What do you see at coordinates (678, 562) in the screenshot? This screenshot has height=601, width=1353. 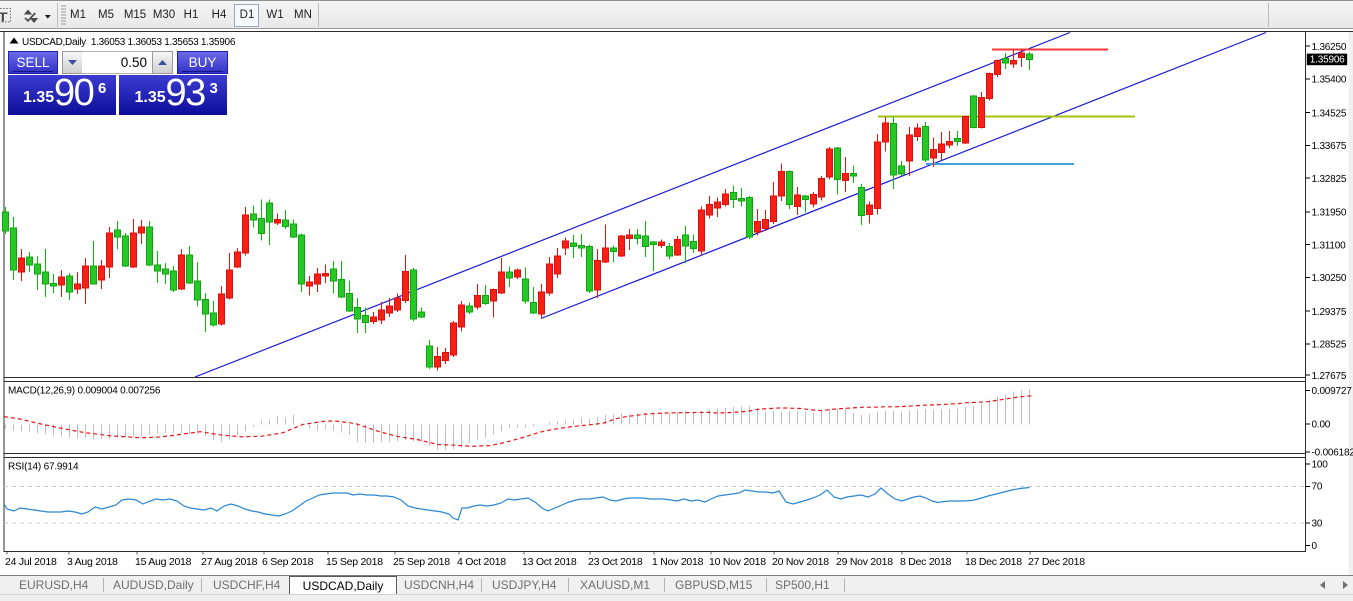 I see `svg-text: 1 Nov 2018` at bounding box center [678, 562].